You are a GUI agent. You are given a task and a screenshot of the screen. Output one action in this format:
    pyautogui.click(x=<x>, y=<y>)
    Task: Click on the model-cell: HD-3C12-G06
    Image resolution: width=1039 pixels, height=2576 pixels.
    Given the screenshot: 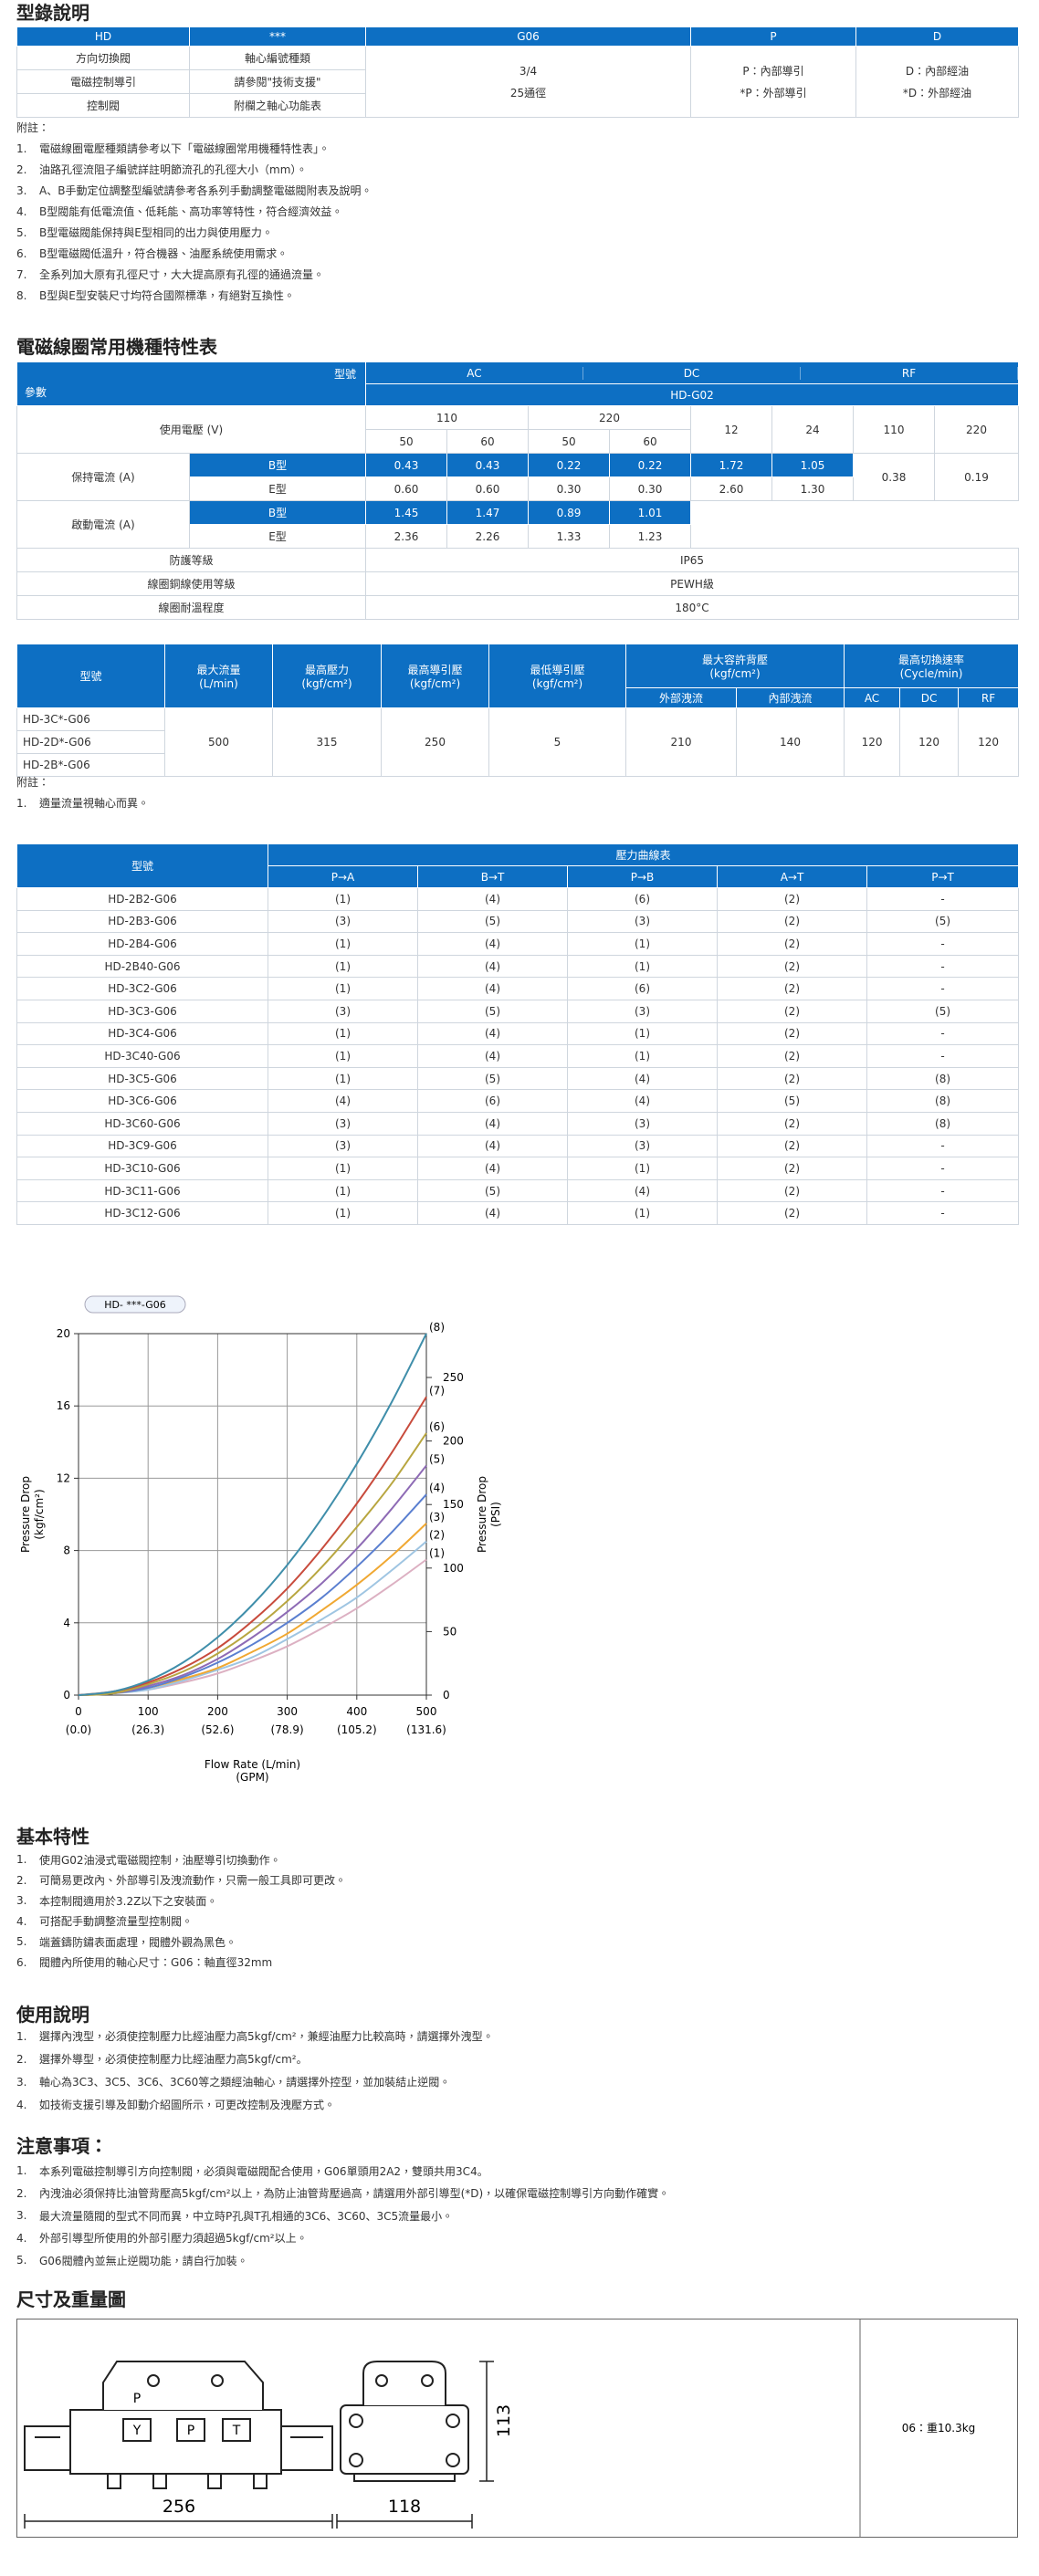 What is the action you would take?
    pyautogui.click(x=142, y=1213)
    